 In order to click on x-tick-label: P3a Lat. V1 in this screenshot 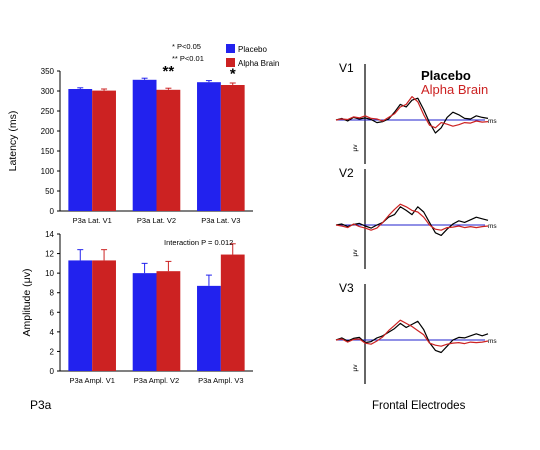, I will do `click(92, 220)`.